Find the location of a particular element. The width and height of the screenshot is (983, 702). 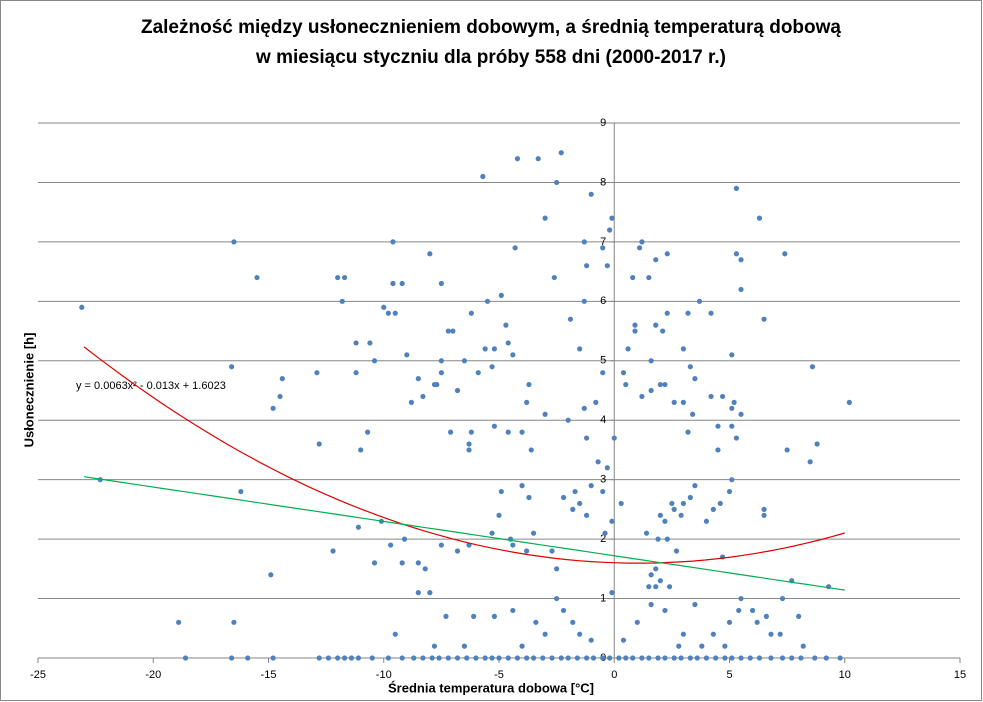

trendline-equation: y = 0.0063x² - 0.013x + 1.6023 is located at coordinates (151, 386).